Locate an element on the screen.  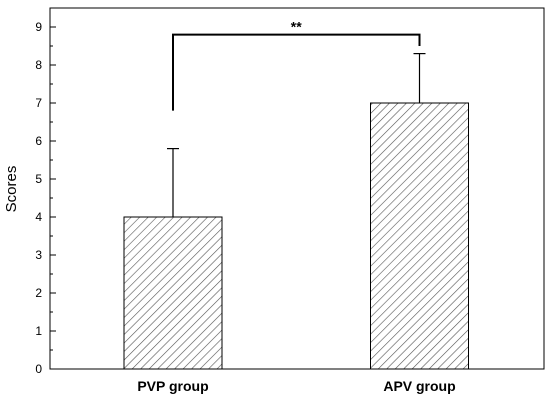
significance-label: ** is located at coordinates (296, 27).